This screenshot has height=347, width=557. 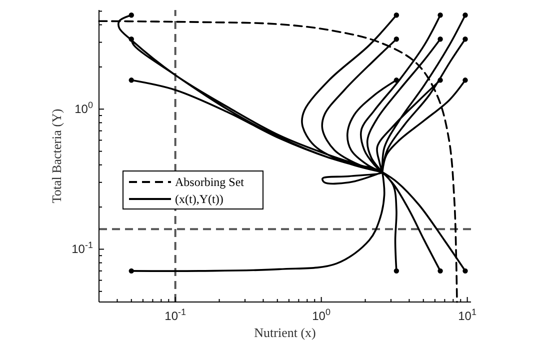 What do you see at coordinates (210, 182) in the screenshot?
I see `legend-label: Absorbing Set` at bounding box center [210, 182].